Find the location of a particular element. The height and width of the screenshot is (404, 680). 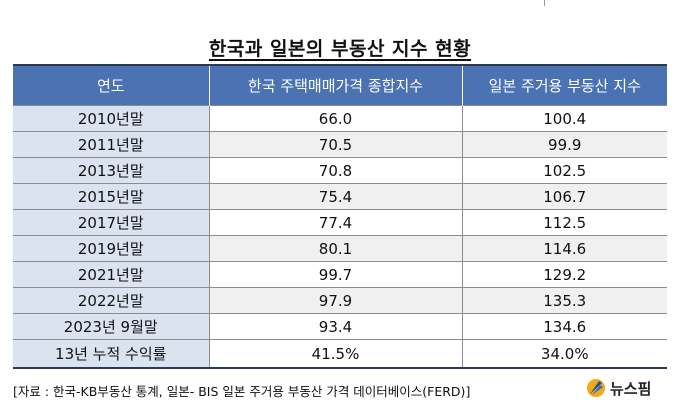

table-header-row: 연도 한국 주택매매가격 종합지수 일본 주거용 부동산 지수 is located at coordinates (340, 85).